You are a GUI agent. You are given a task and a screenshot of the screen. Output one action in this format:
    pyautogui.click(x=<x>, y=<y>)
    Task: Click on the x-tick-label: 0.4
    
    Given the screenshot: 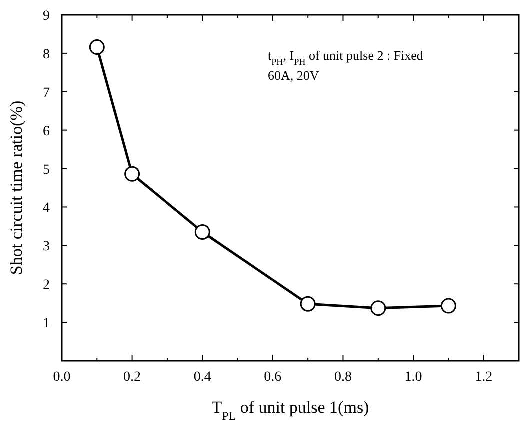 What is the action you would take?
    pyautogui.click(x=203, y=377)
    